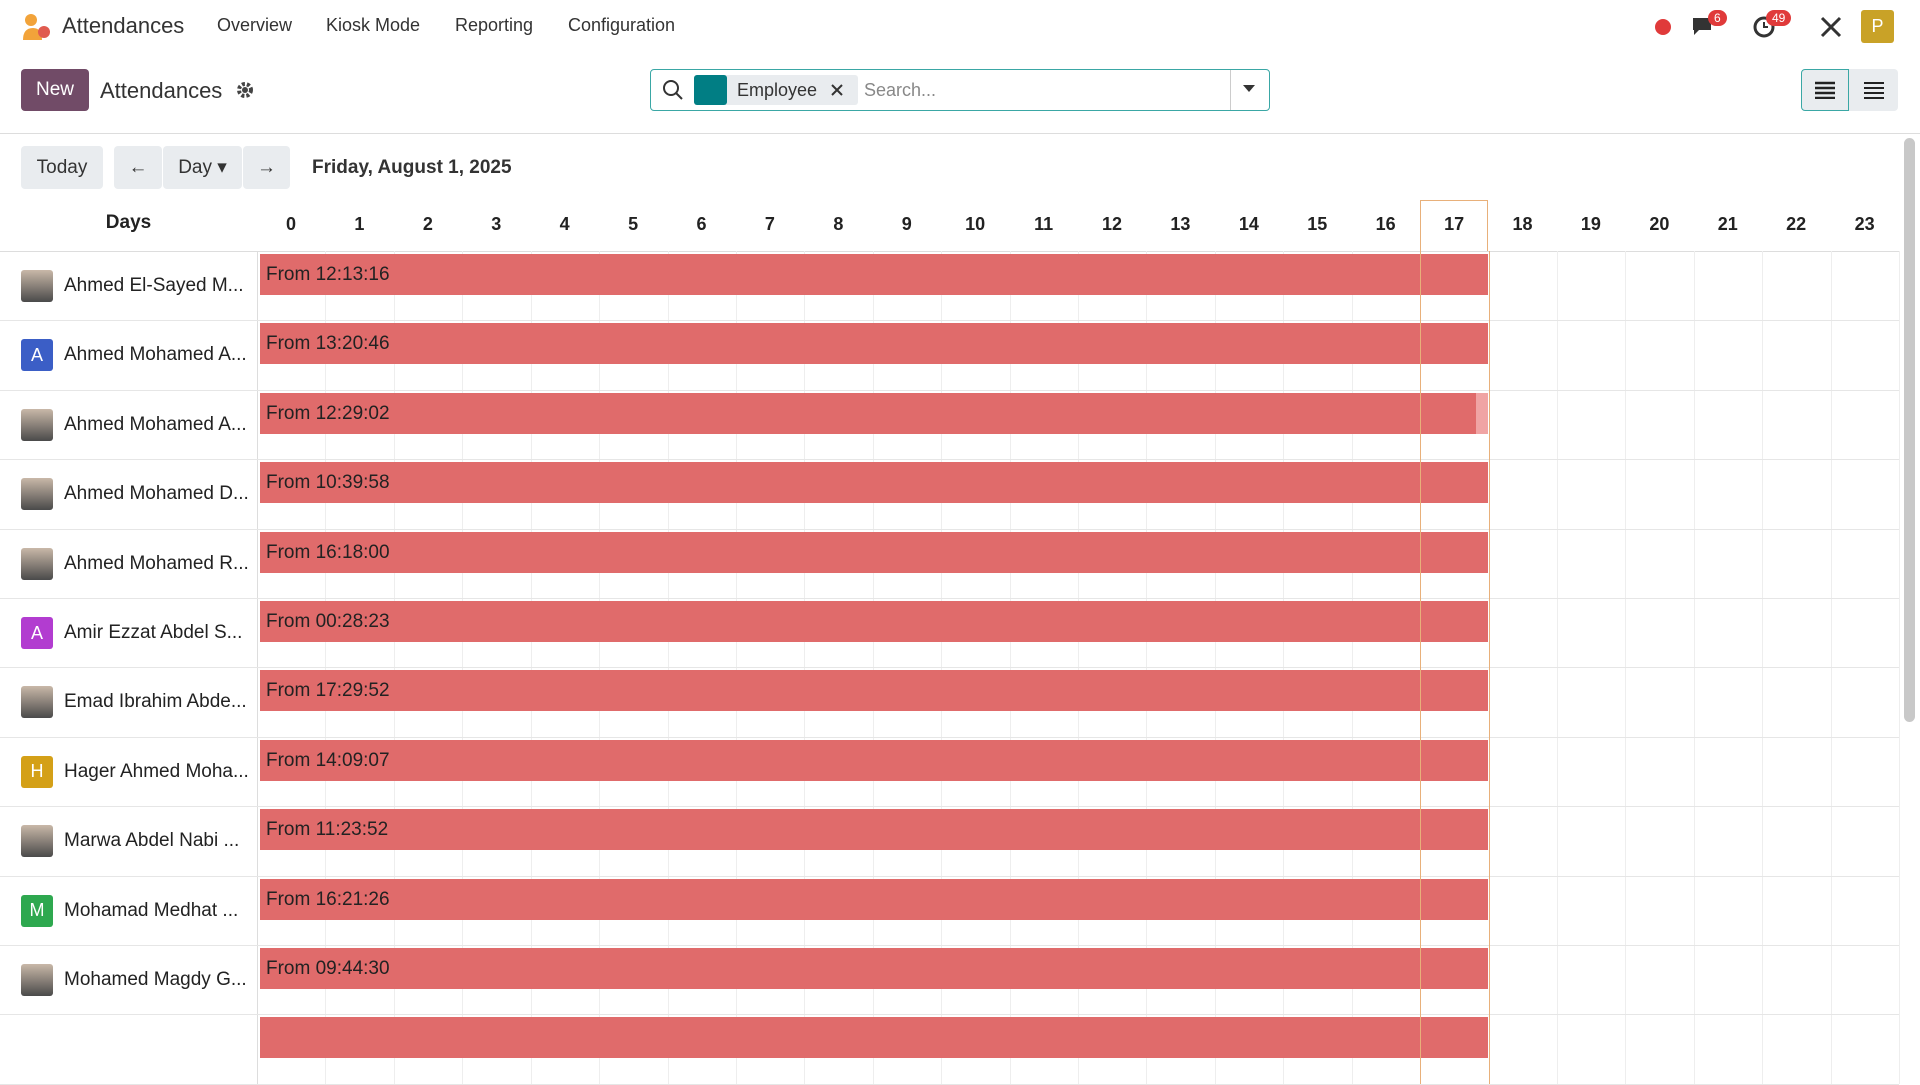 This screenshot has width=1920, height=1085. I want to click on bar-label: From 09:44:30, so click(328, 968).